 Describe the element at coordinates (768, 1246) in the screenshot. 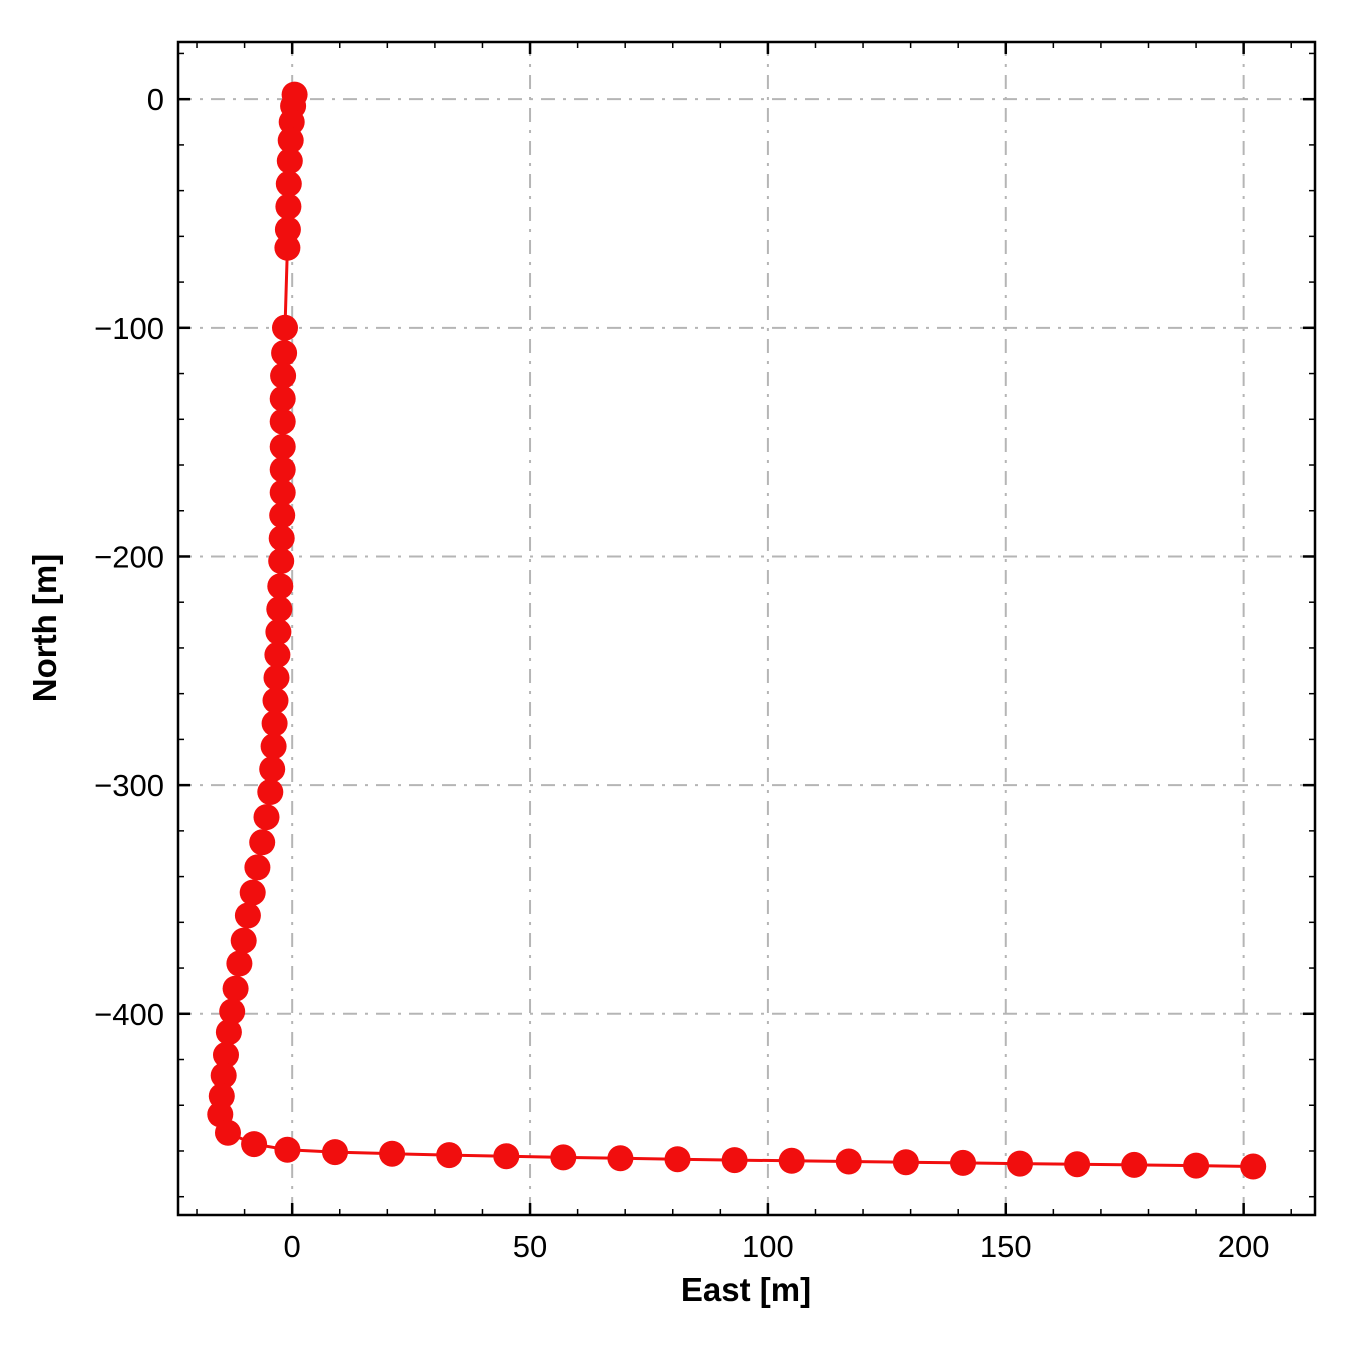

I see `x-tick-label: 100` at that location.